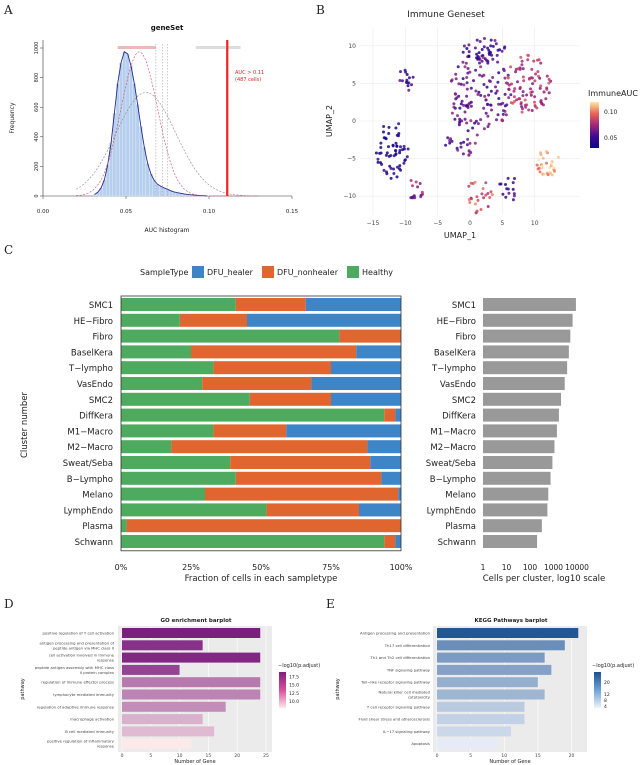  Describe the element at coordinates (209, 212) in the screenshot. I see `panel-a-xtick-label: 0.10` at that location.